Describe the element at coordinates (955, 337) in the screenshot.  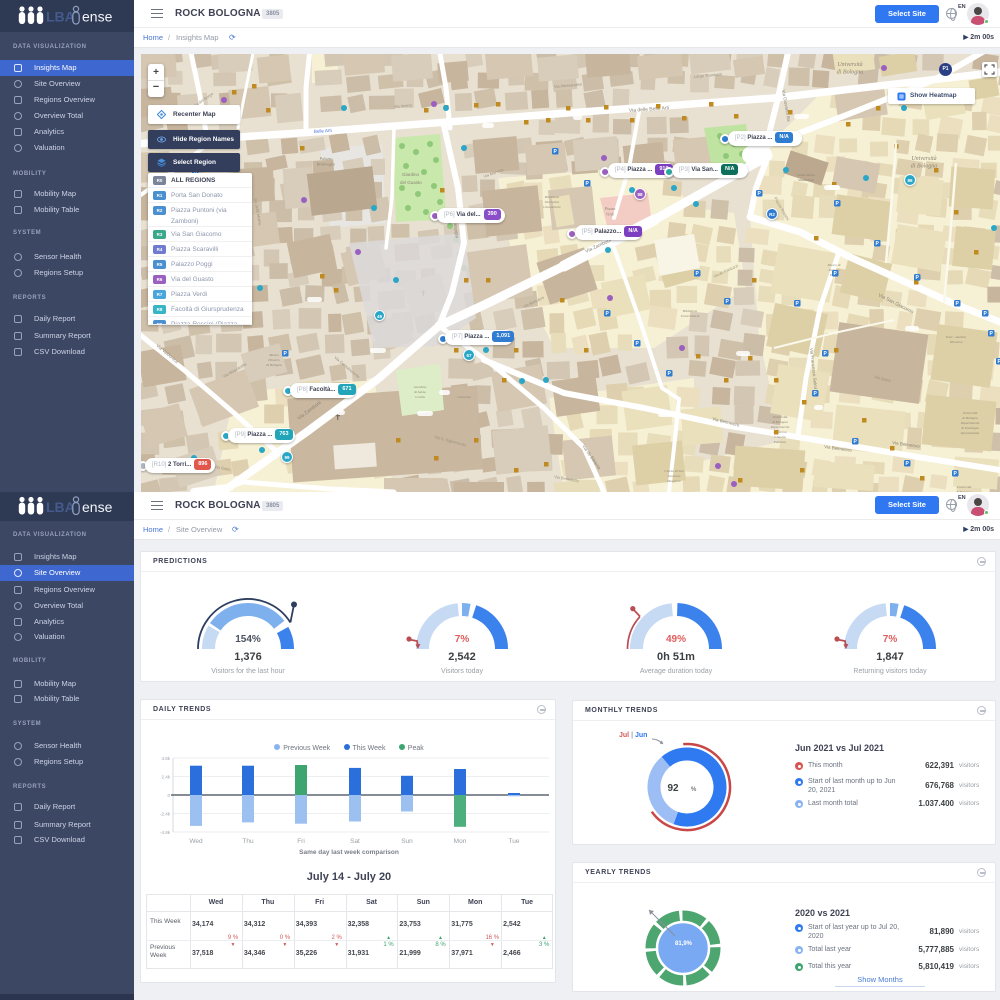
I see `svg-text: Enel - stazioni` at that location.